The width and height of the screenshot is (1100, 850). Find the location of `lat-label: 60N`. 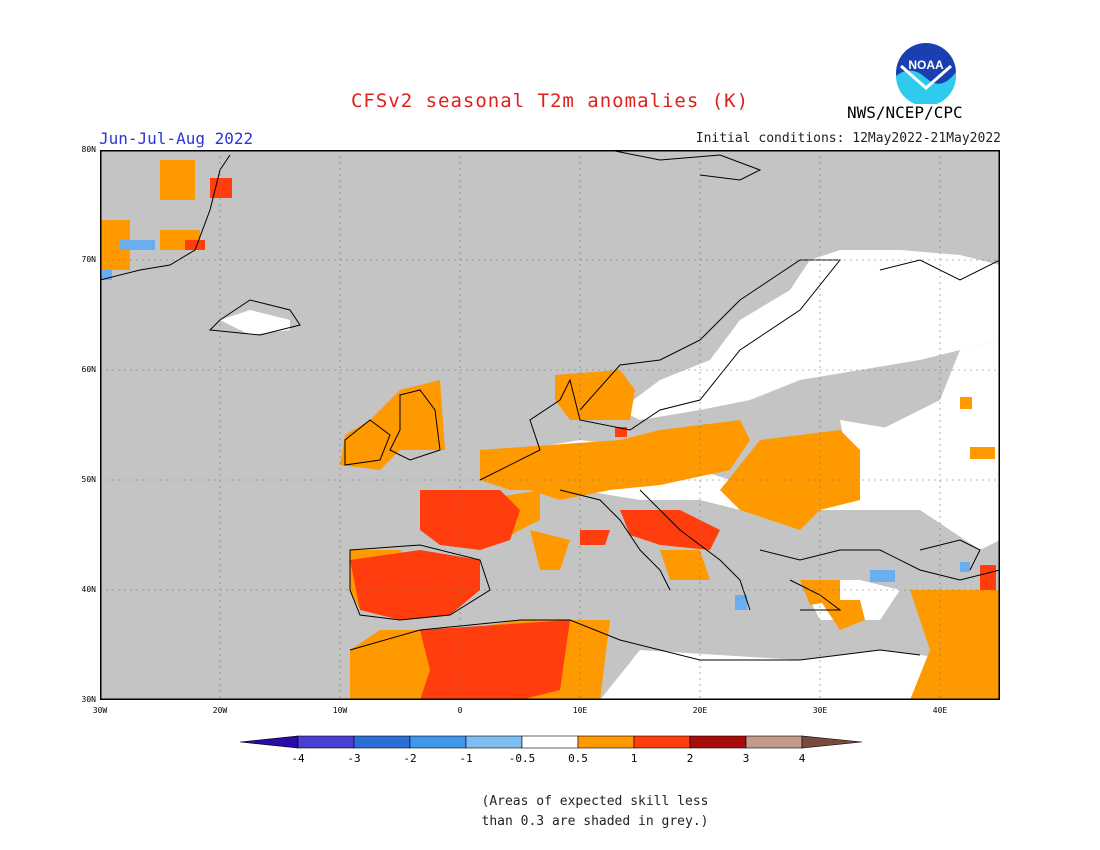

lat-label: 60N is located at coordinates (88, 369).